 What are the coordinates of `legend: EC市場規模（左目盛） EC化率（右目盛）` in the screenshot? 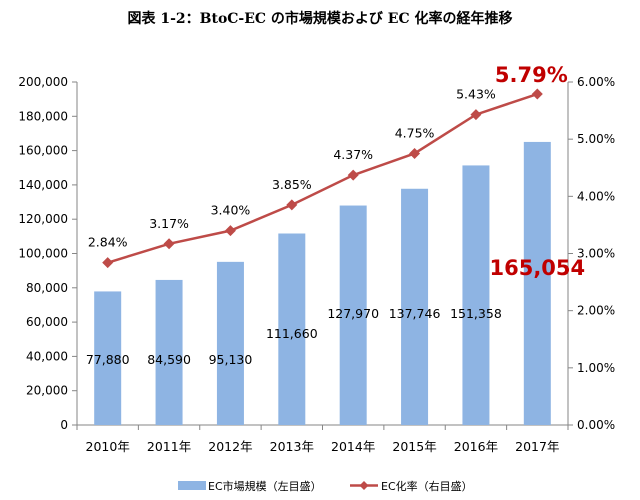 It's located at (325, 486).